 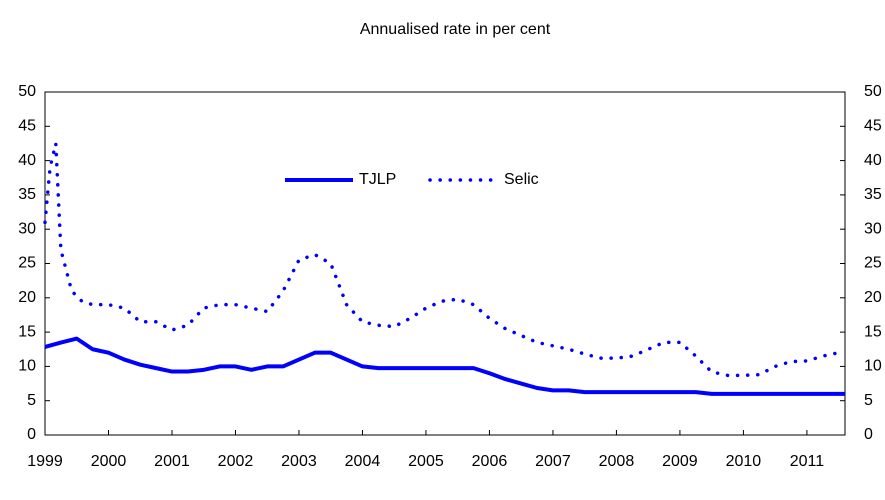 What do you see at coordinates (45, 461) in the screenshot?
I see `x-tick-label: 1999` at bounding box center [45, 461].